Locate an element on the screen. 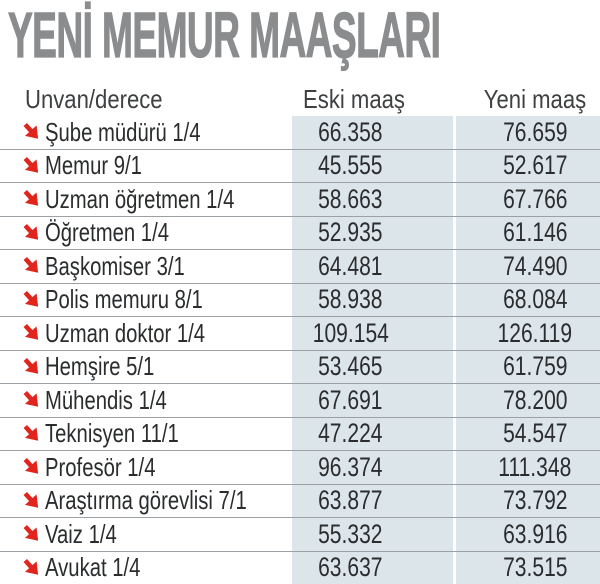  old-salary-value: 96.374 is located at coordinates (350, 466).